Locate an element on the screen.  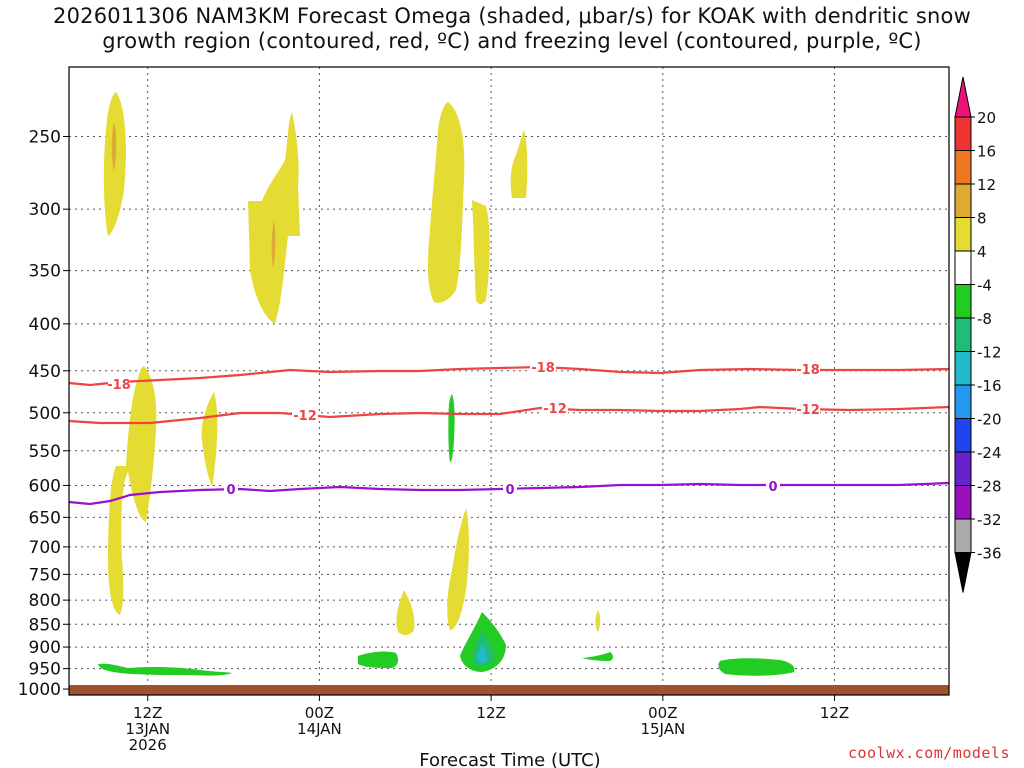
colorbar-label: -28 is located at coordinates (989, 487).